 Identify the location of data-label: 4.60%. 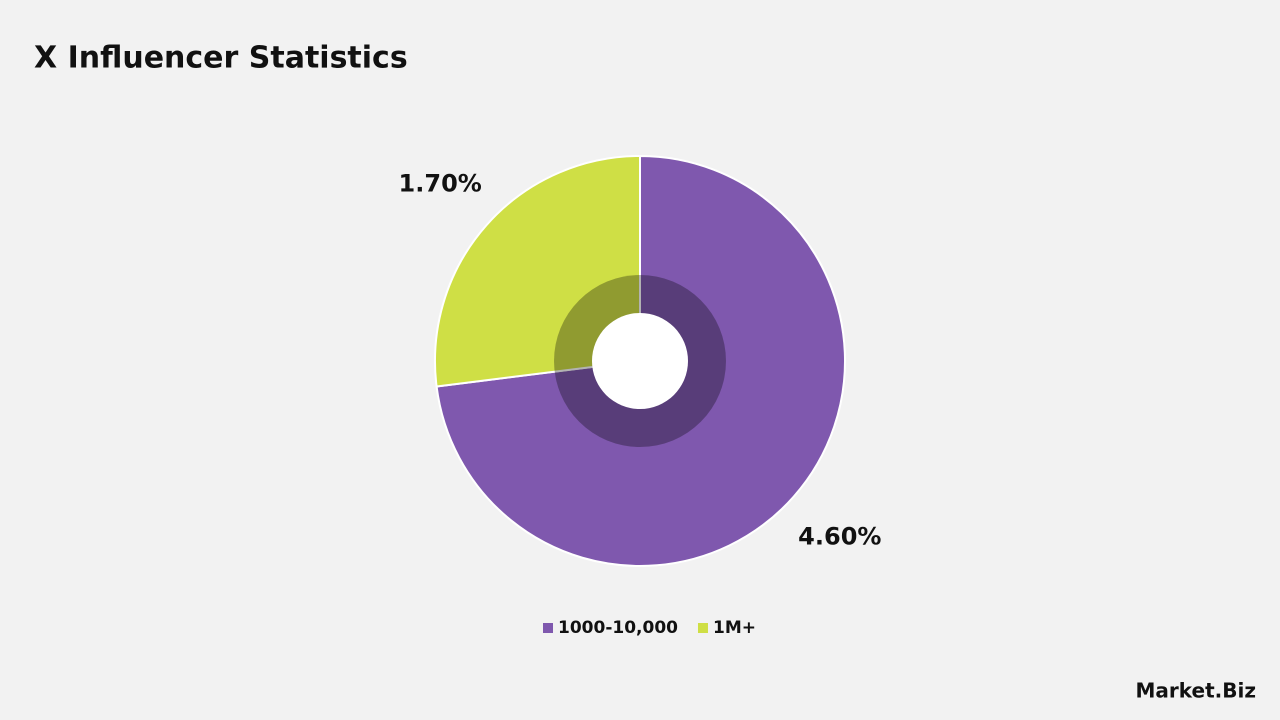
(839, 536).